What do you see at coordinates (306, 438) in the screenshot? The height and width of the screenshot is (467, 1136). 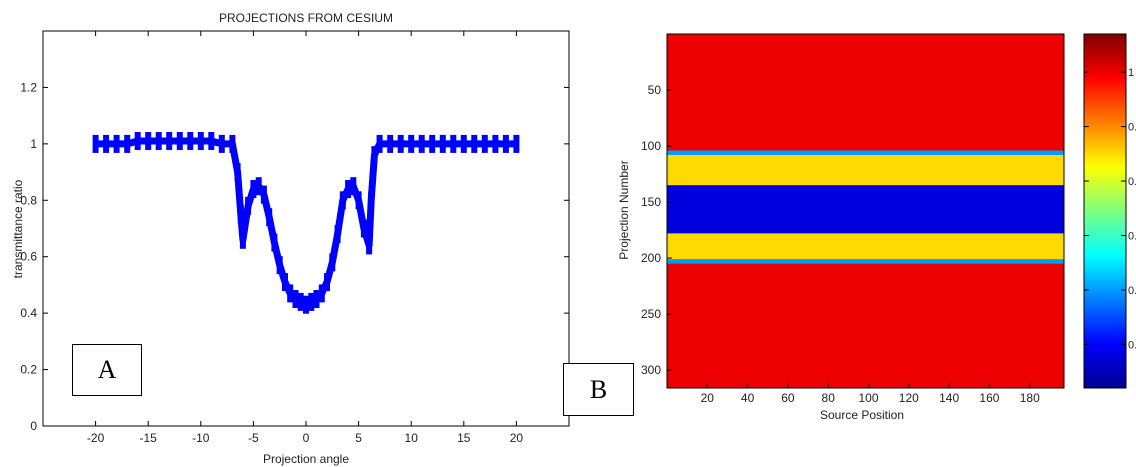 I see `x-tick-label: 0` at bounding box center [306, 438].